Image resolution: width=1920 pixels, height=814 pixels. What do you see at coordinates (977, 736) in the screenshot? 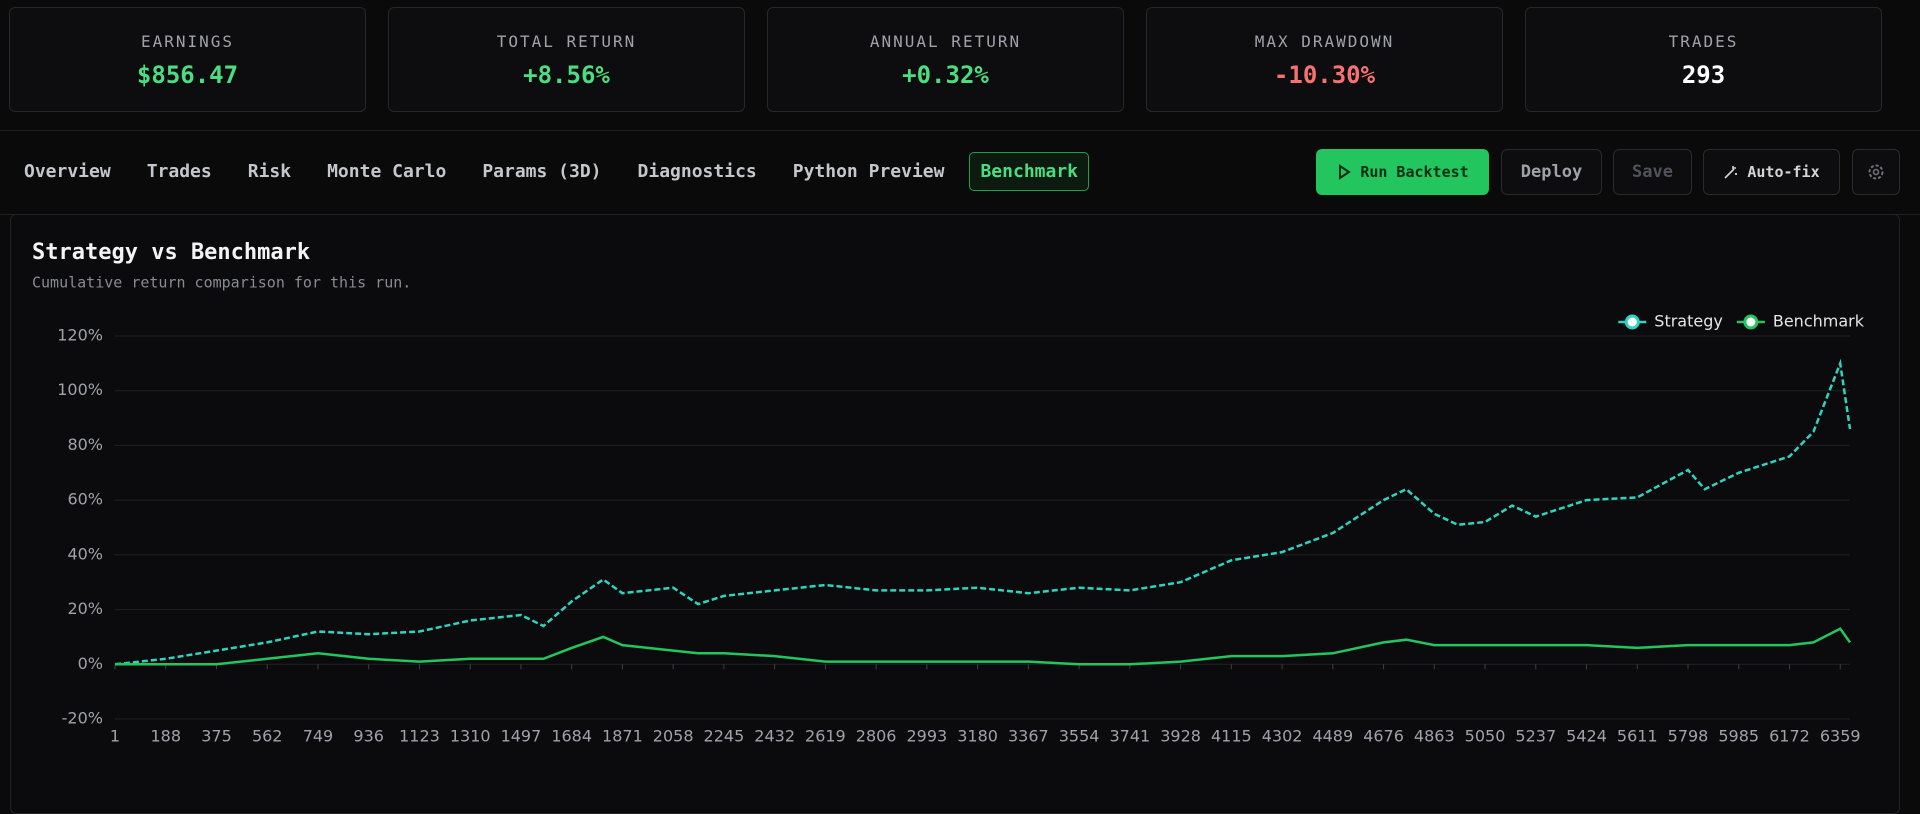
I see `x-tick-label: 3180` at bounding box center [977, 736].